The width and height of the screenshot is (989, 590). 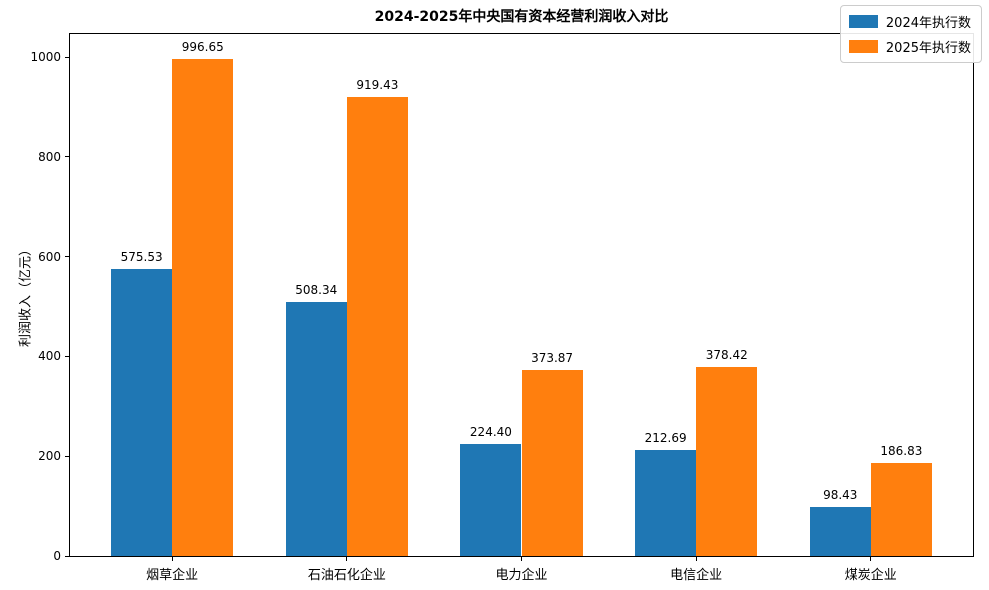 I want to click on bar-2024年执行数-电信企业, so click(x=666, y=502).